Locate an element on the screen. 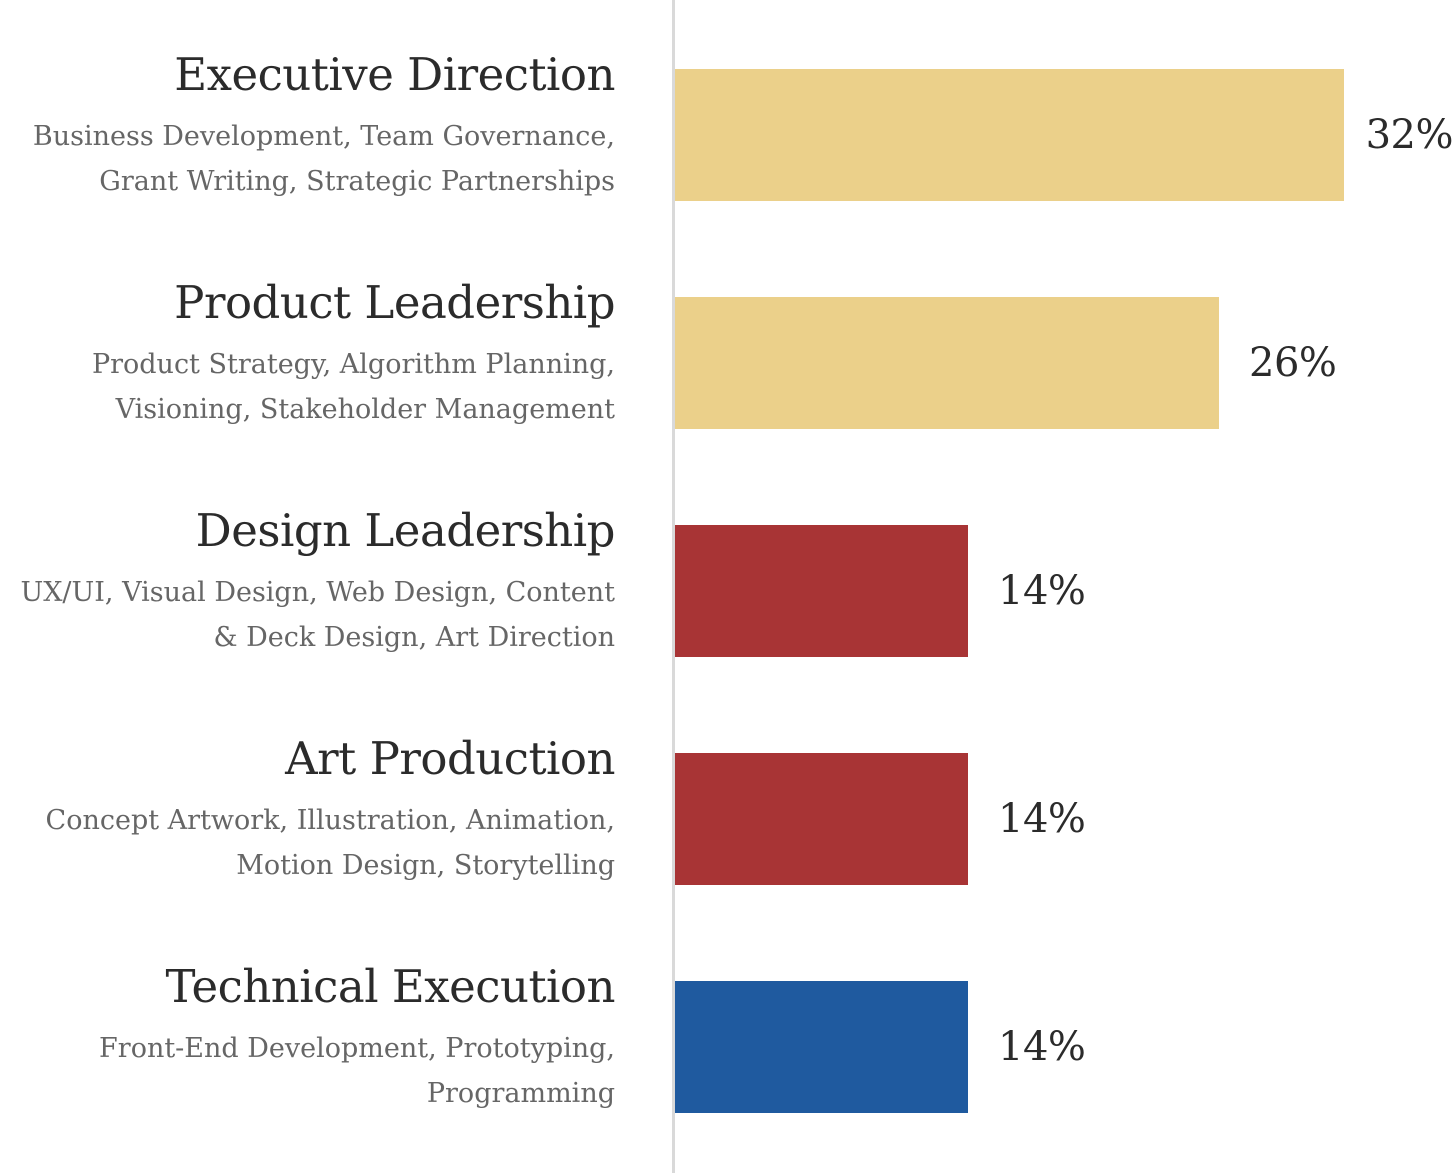 The image size is (1455, 1173). category-title: Technical Execution is located at coordinates (390, 986).